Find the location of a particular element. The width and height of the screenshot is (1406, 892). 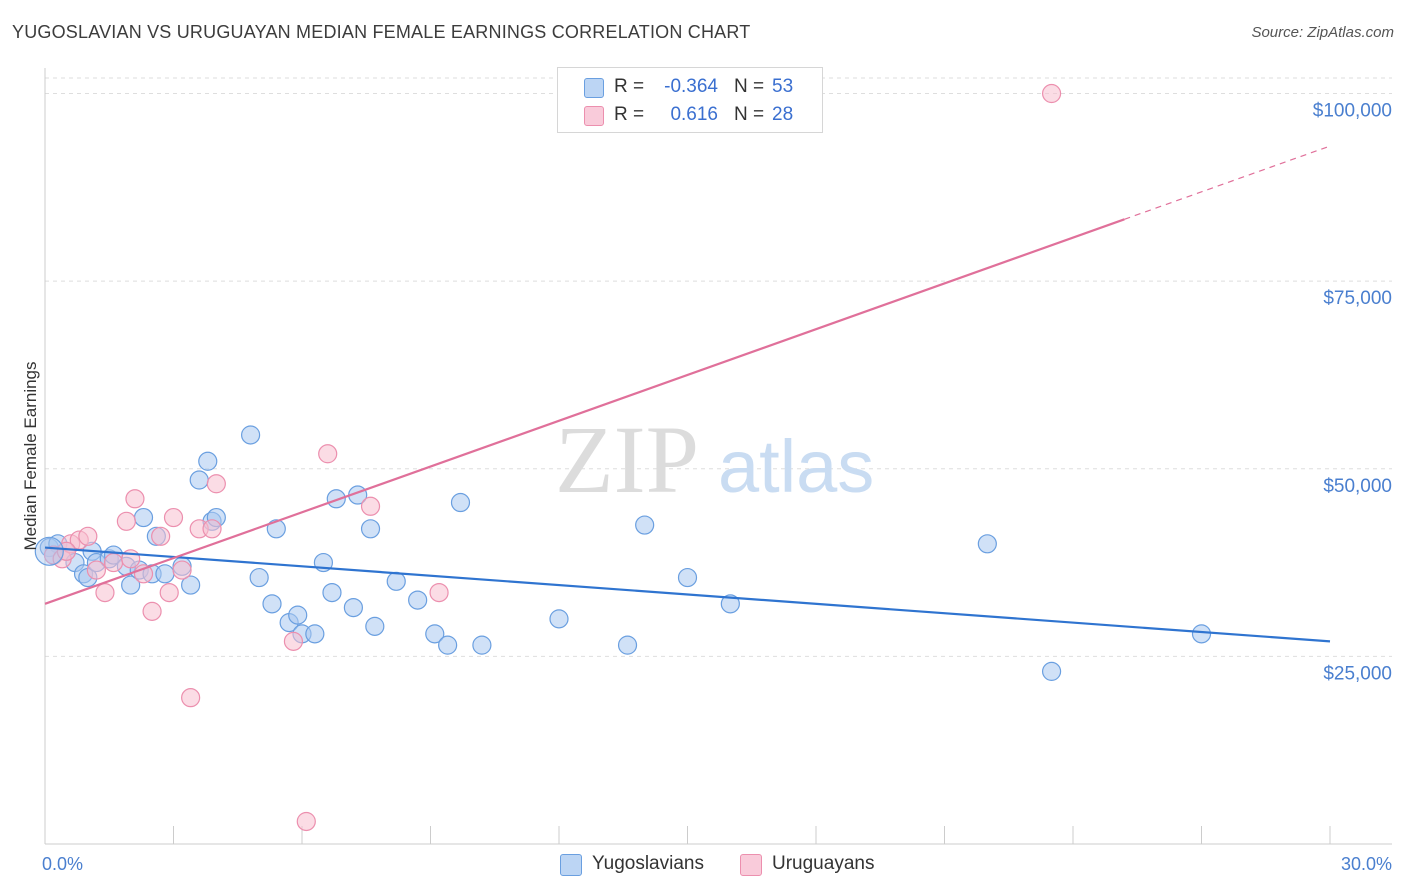

watermark: ZIP atlas is located at coordinates (714, 459).